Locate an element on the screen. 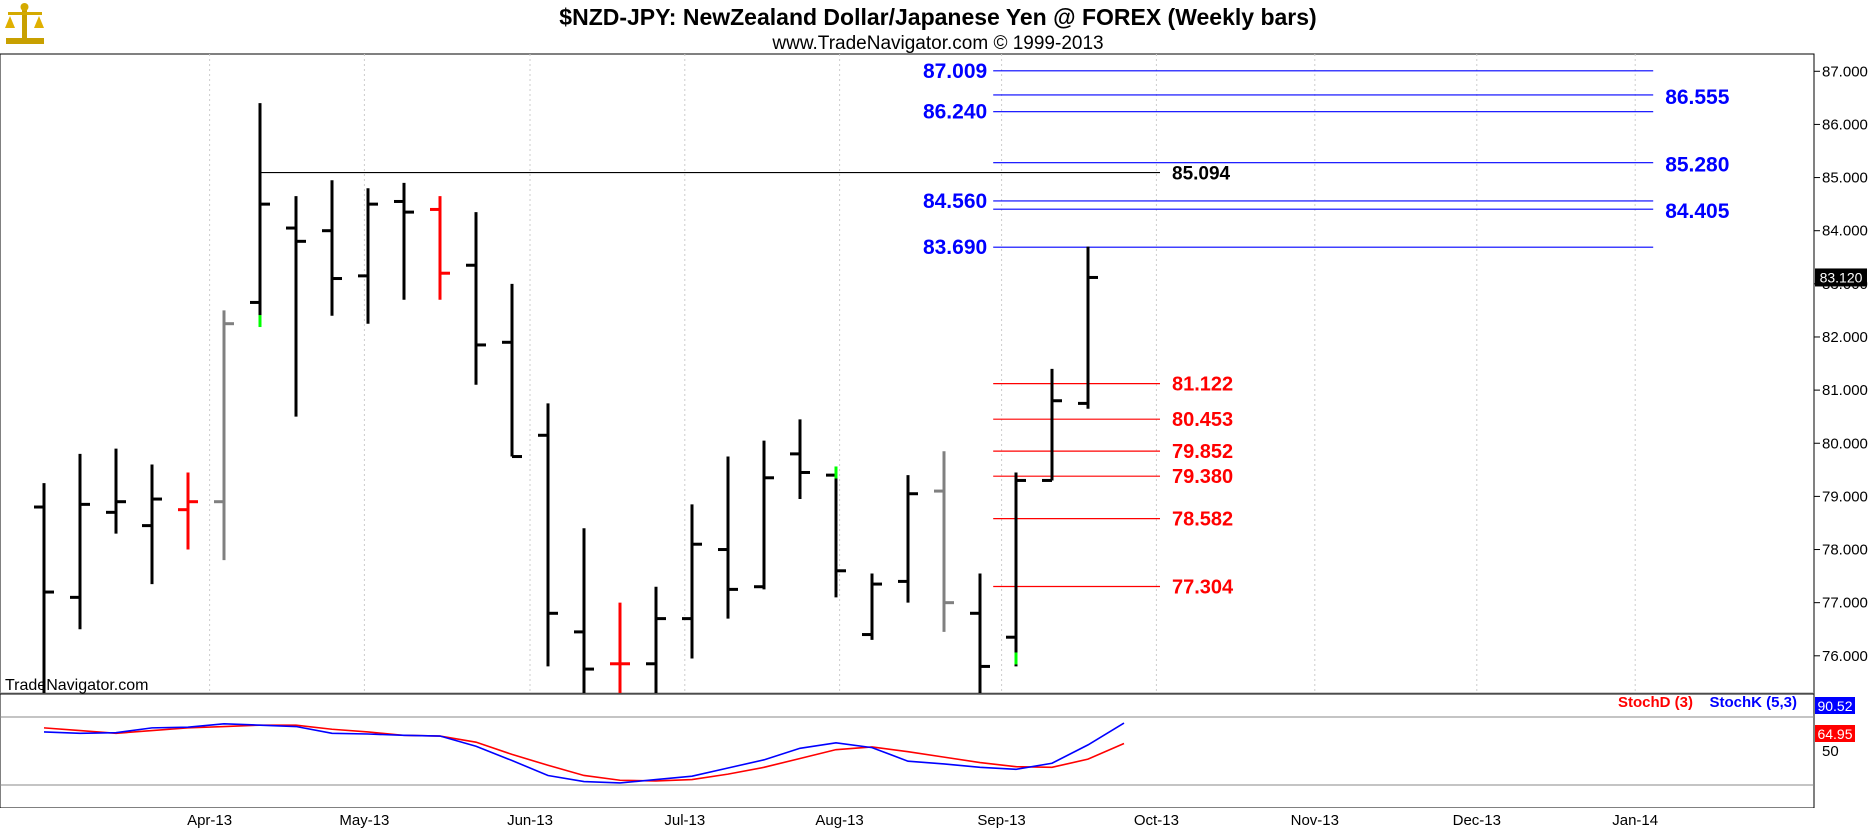 This screenshot has height=828, width=1876. red-level-label: 78.582 is located at coordinates (1202, 520).